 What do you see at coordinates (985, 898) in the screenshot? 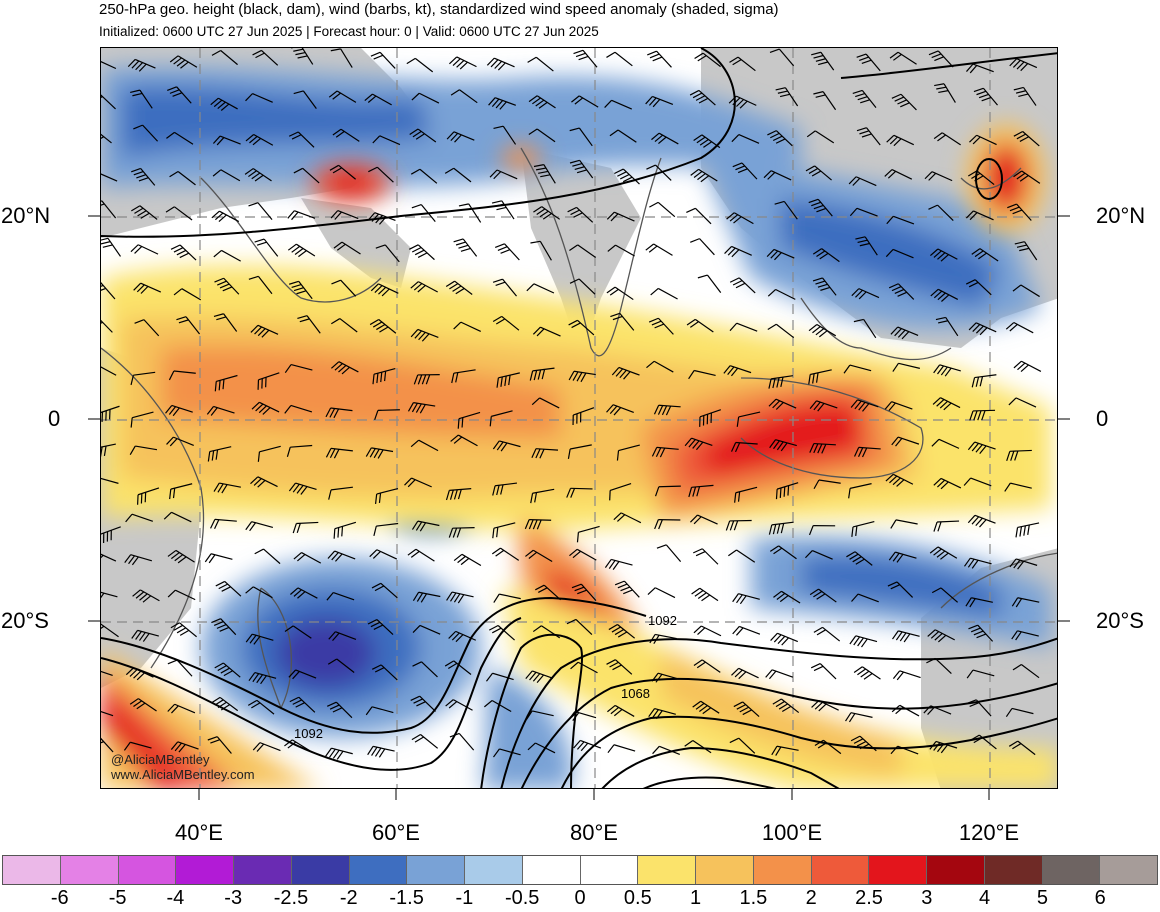
I see `colorbar-label: 4` at bounding box center [985, 898].